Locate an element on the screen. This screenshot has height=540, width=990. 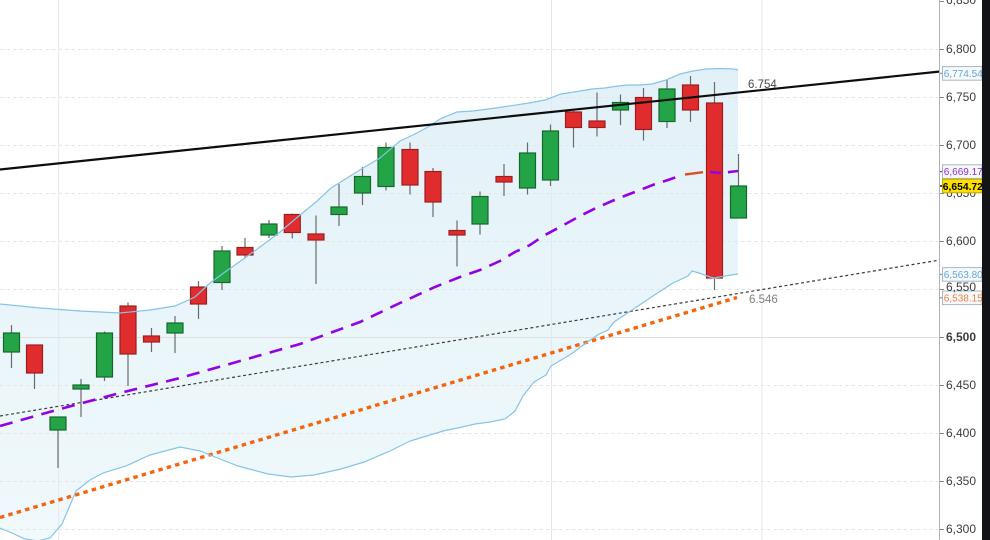
svg-text: 6,450 is located at coordinates (961, 385).